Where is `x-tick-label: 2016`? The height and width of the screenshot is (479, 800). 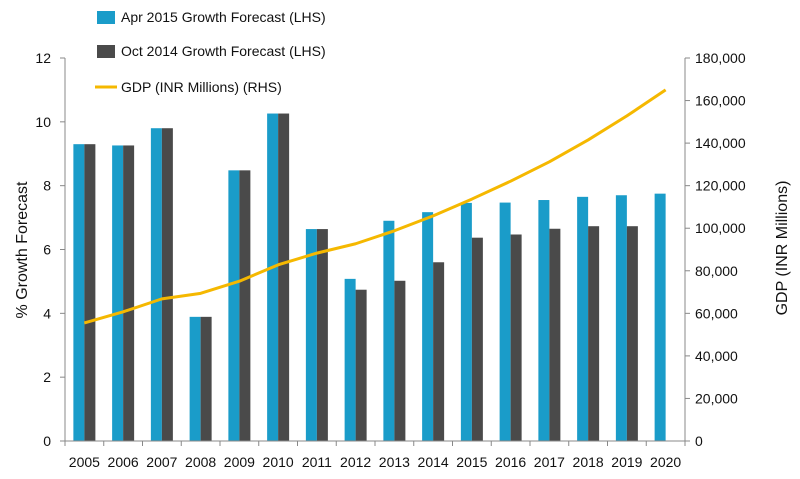
x-tick-label: 2016 is located at coordinates (510, 462).